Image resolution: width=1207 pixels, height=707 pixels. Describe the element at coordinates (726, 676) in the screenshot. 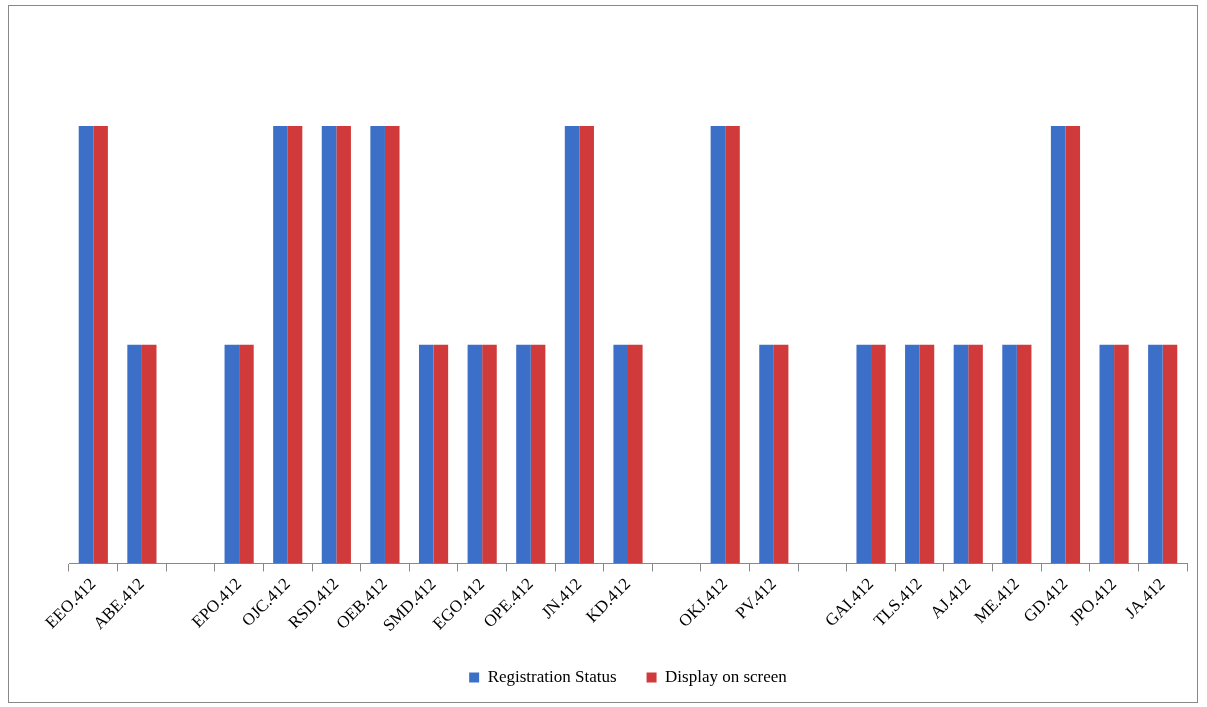

I see `legend-label: Display on screen` at that location.